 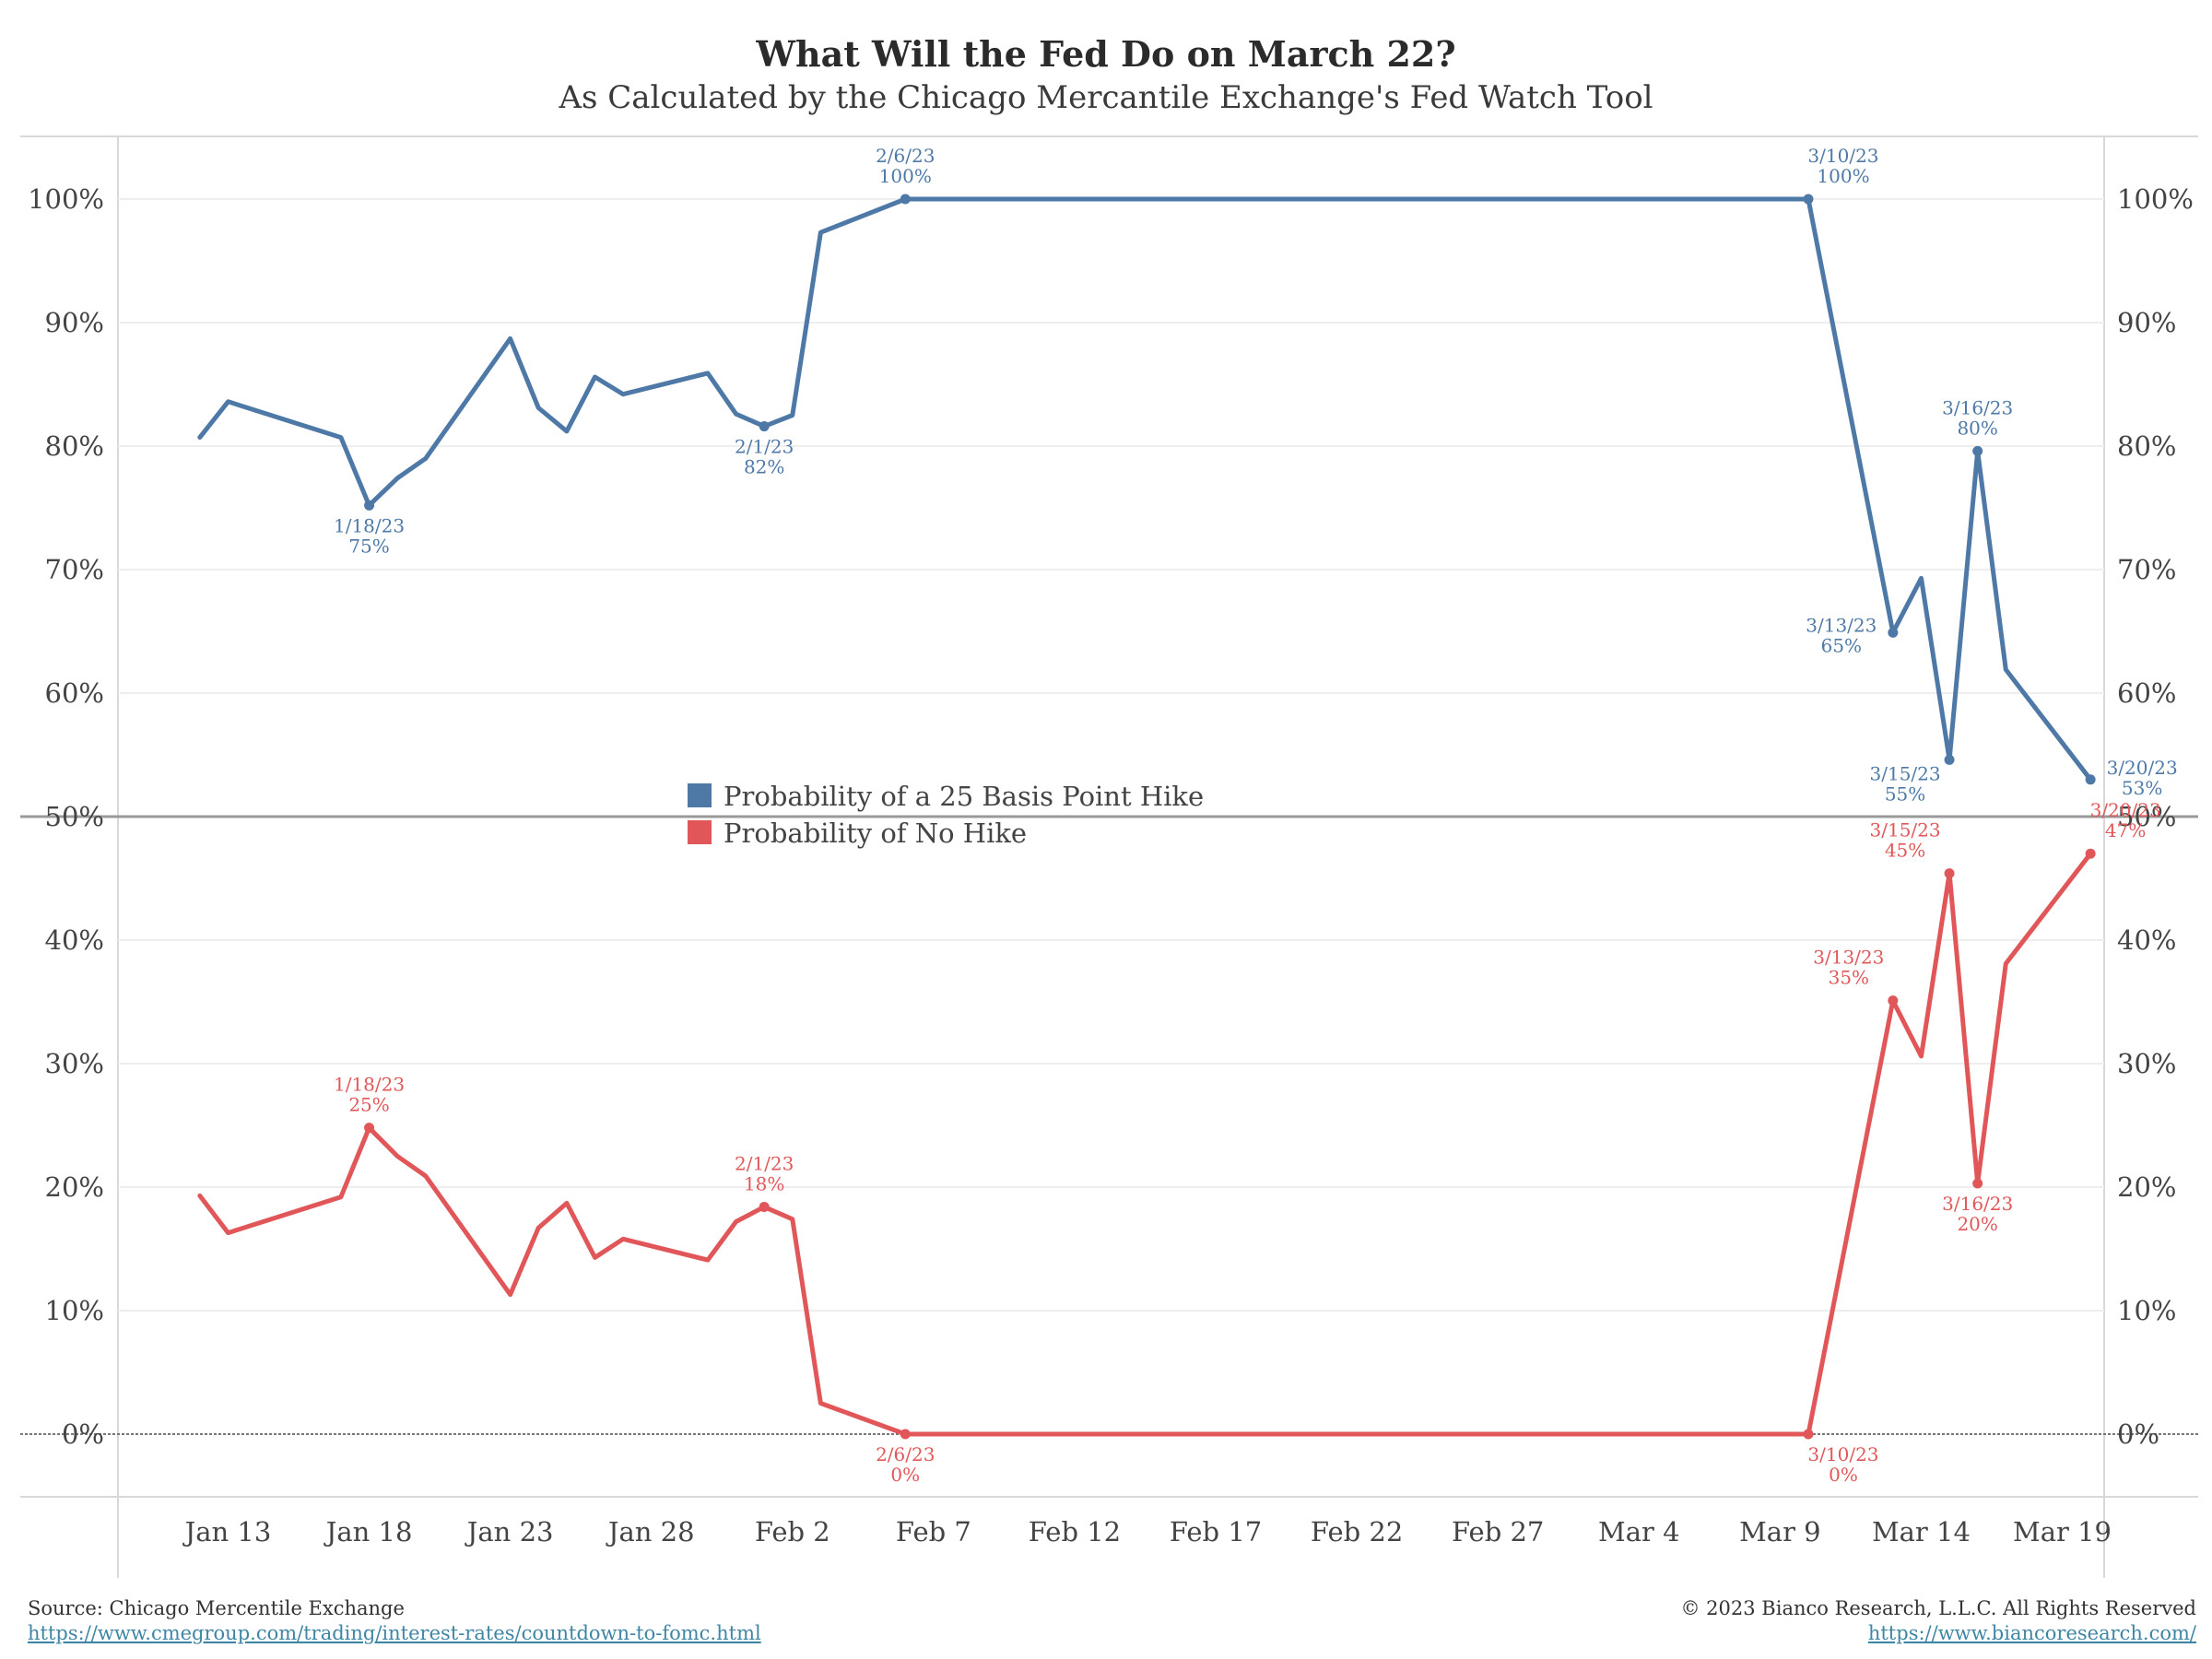 What do you see at coordinates (66, 199) in the screenshot?
I see `y-tick-label-left: 100%` at bounding box center [66, 199].